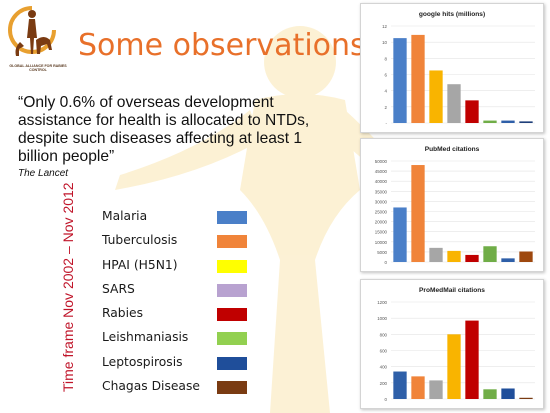 This screenshot has width=550, height=413. What do you see at coordinates (142, 361) in the screenshot?
I see `legend-label: Leptospirosis` at bounding box center [142, 361].